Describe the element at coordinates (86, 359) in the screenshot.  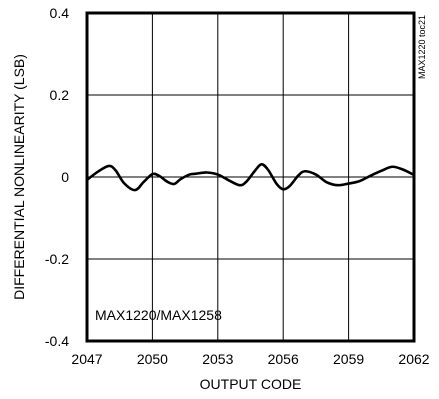
I see `x-tick-label: 2047` at that location.